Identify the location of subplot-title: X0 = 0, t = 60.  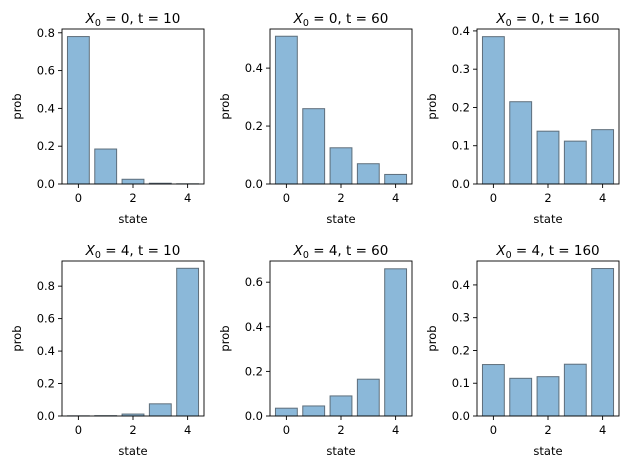
(341, 20).